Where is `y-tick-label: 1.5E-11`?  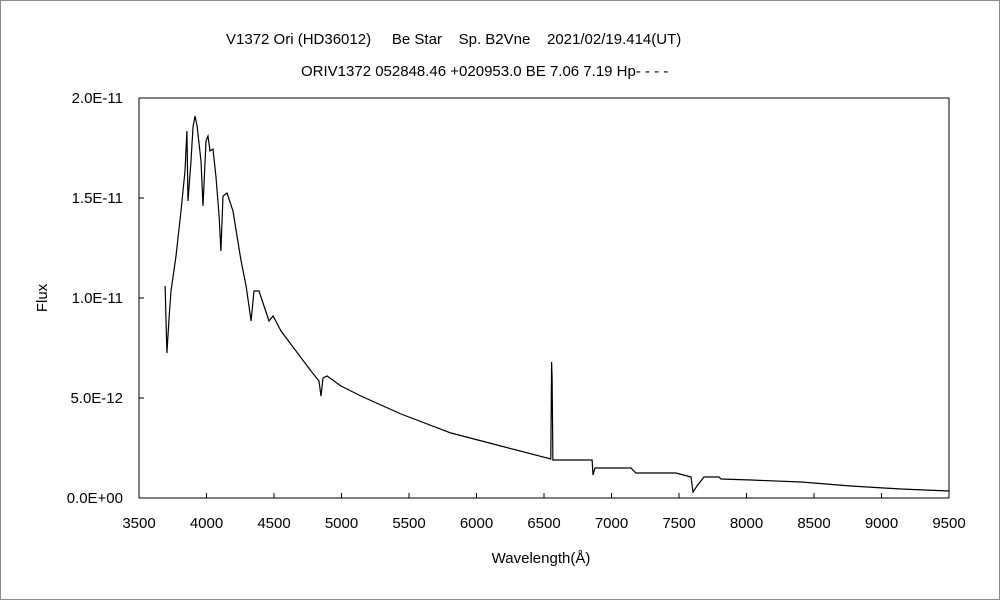 y-tick-label: 1.5E-11 is located at coordinates (97, 198).